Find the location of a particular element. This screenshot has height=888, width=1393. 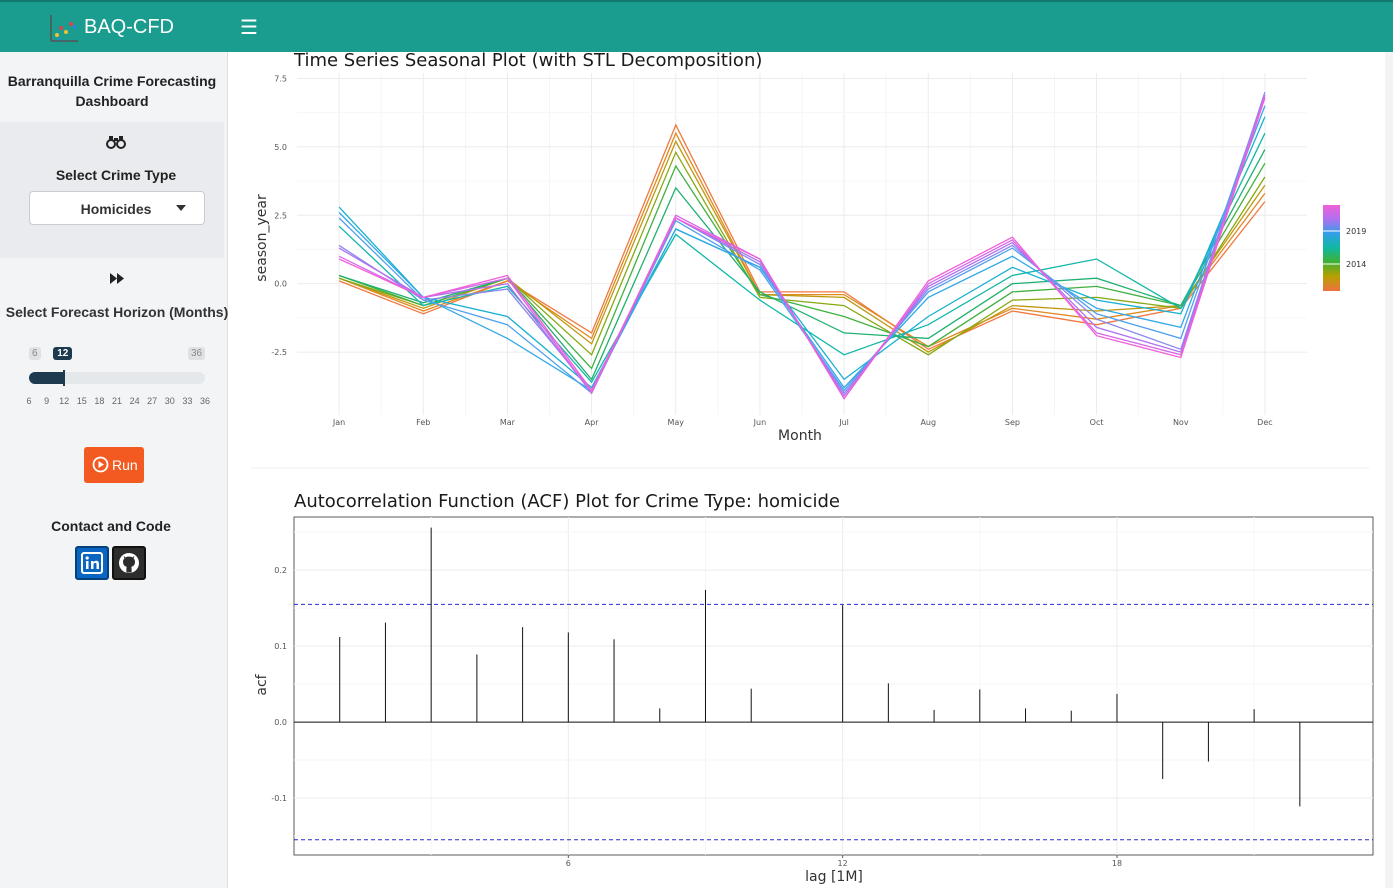

crime-type-label: Select Crime Type is located at coordinates (116, 175).